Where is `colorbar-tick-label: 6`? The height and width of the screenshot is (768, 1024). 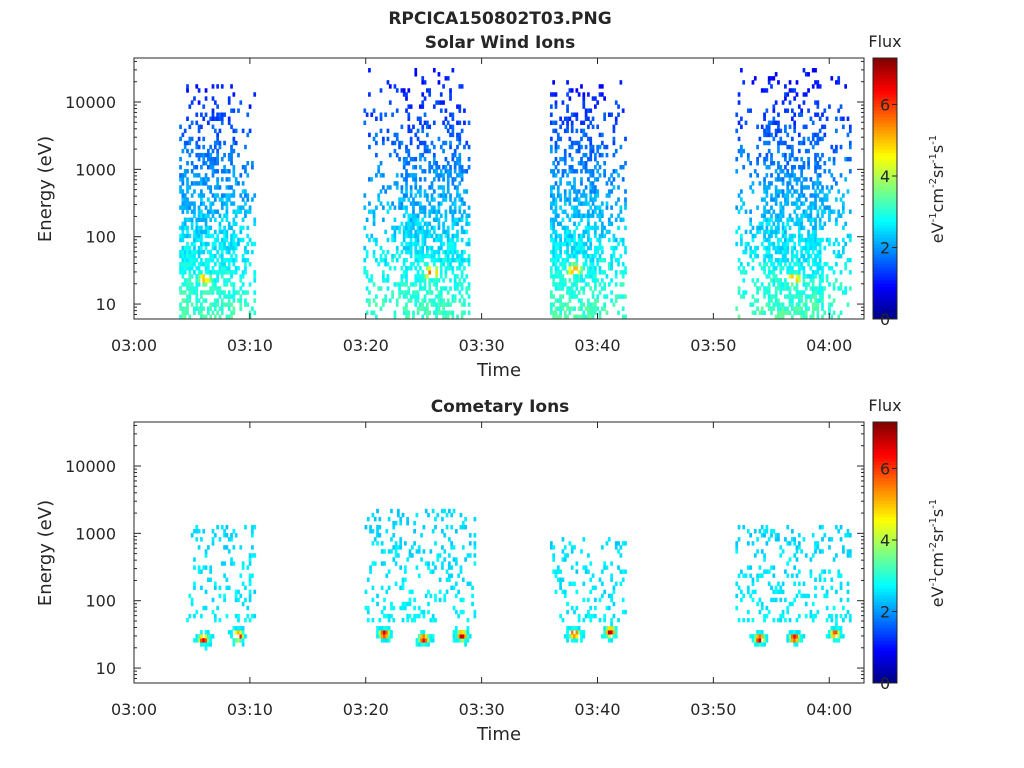 colorbar-tick-label: 6 is located at coordinates (885, 104).